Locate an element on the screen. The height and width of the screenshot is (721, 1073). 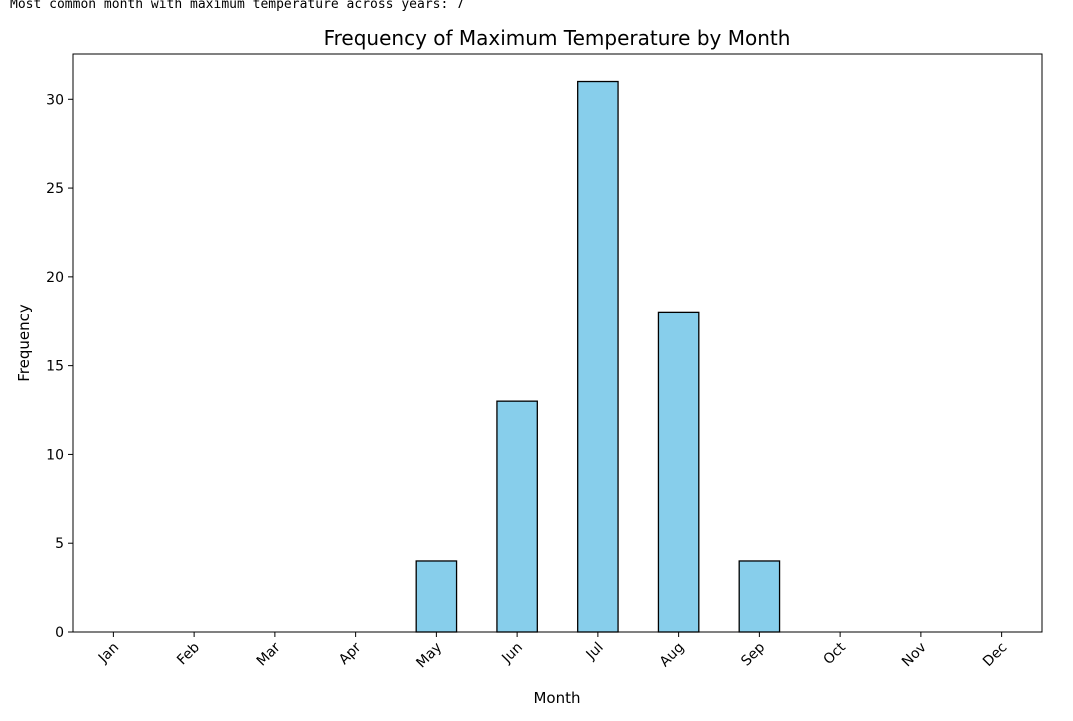
y-tick-label: 15 is located at coordinates (55, 367).